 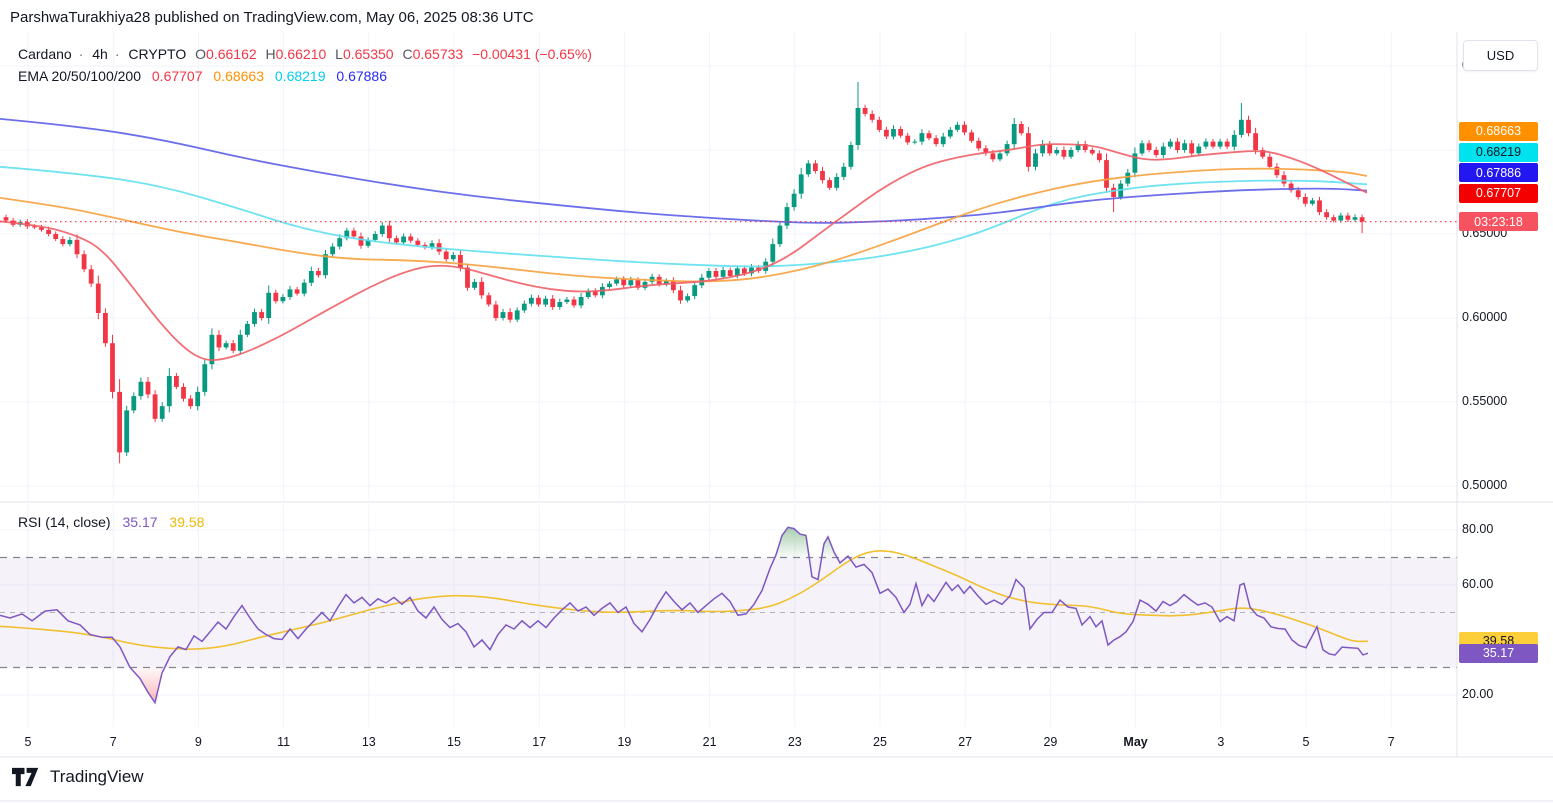 I want to click on time-tick-27-11: 27, so click(x=965, y=742).